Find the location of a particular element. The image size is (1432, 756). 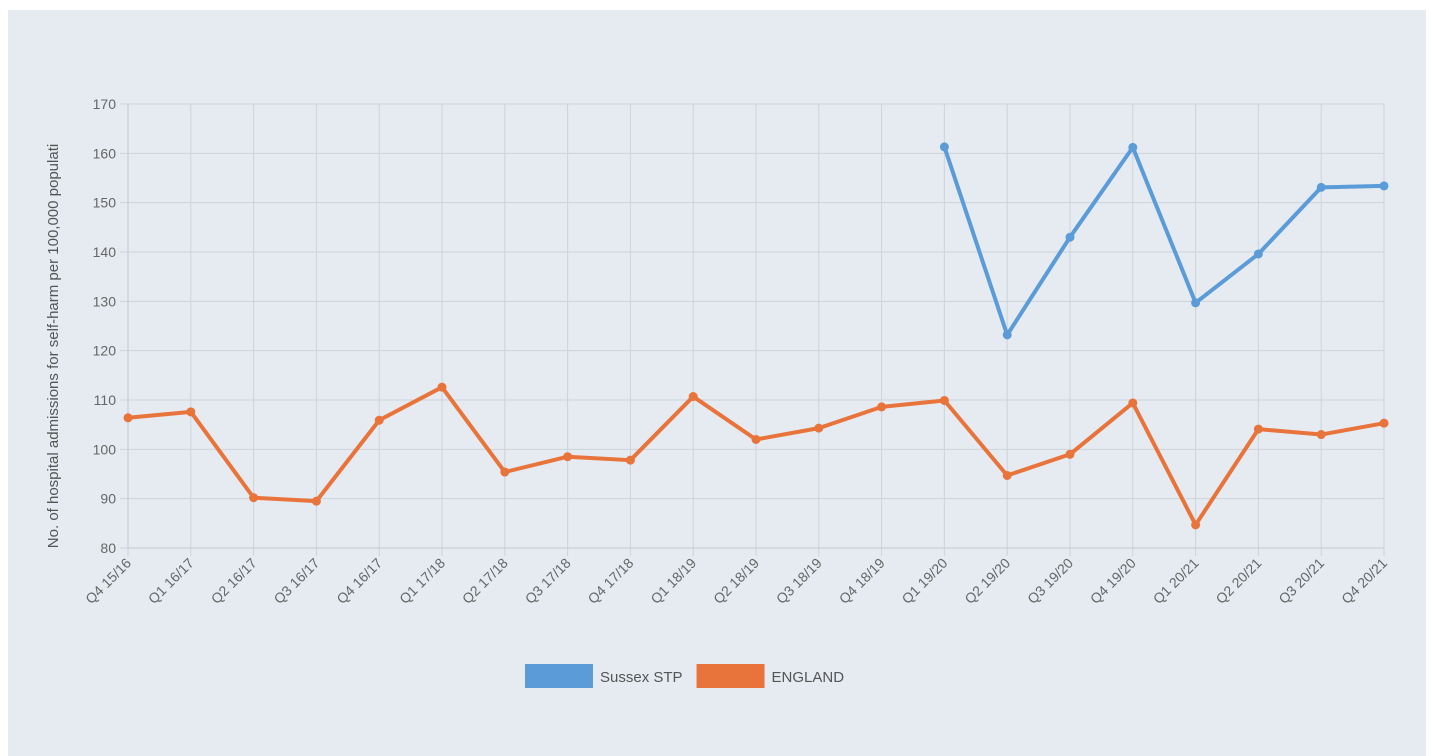

x-tick-label: Q1 20/21 is located at coordinates (1176, 581).